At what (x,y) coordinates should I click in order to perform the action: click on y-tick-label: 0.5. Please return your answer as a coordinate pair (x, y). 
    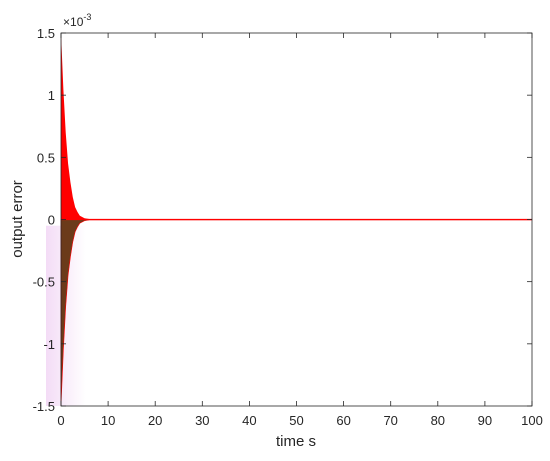
    Looking at the image, I should click on (46, 157).